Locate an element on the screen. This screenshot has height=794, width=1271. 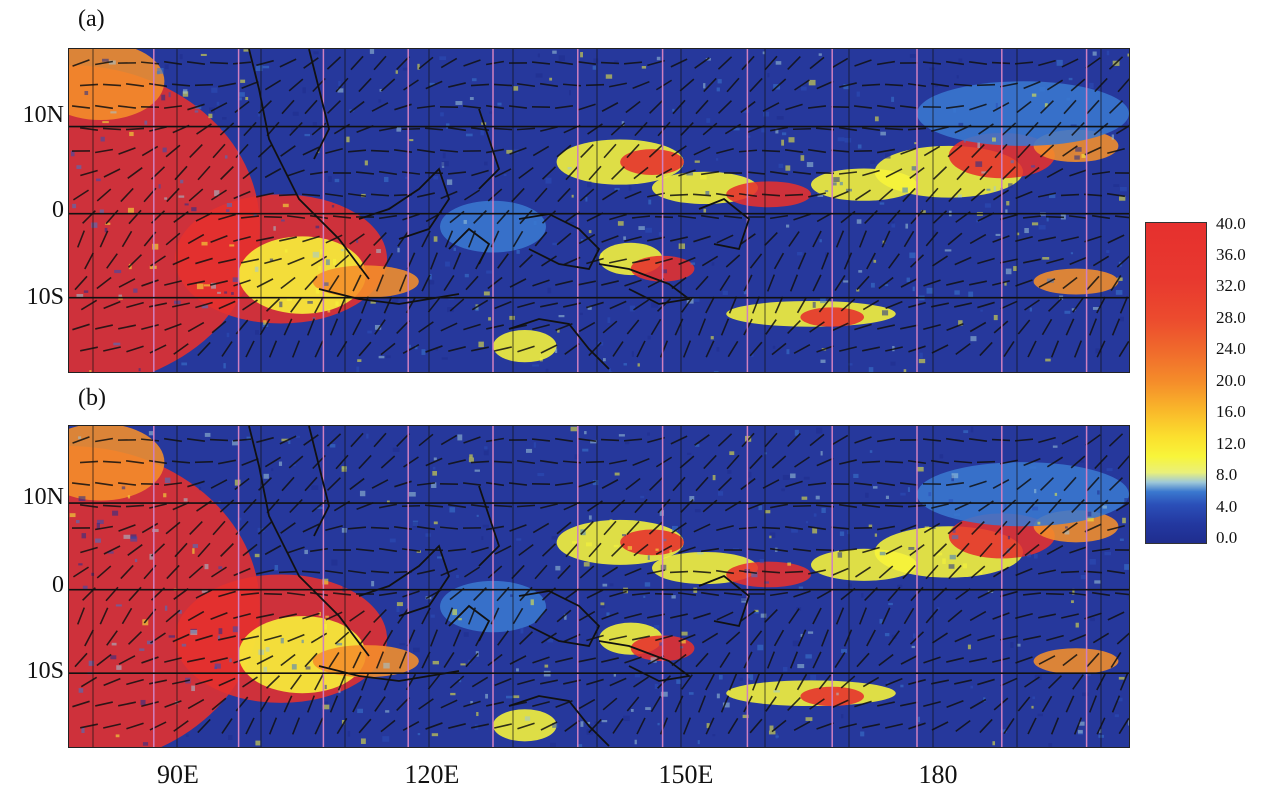
colorbar-tick: 12.0 is located at coordinates (1231, 443).